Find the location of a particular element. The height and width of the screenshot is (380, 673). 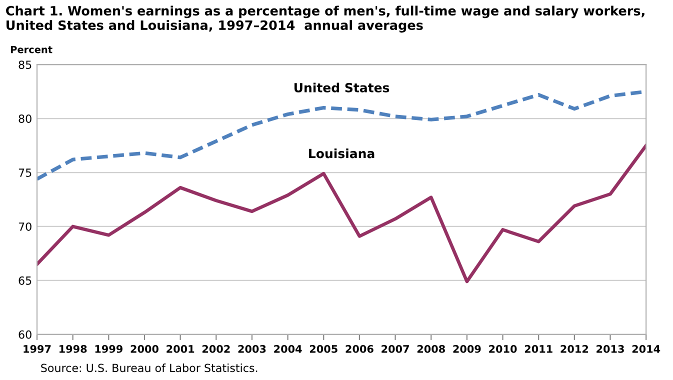

y-tick-label: 80 is located at coordinates (25, 118).